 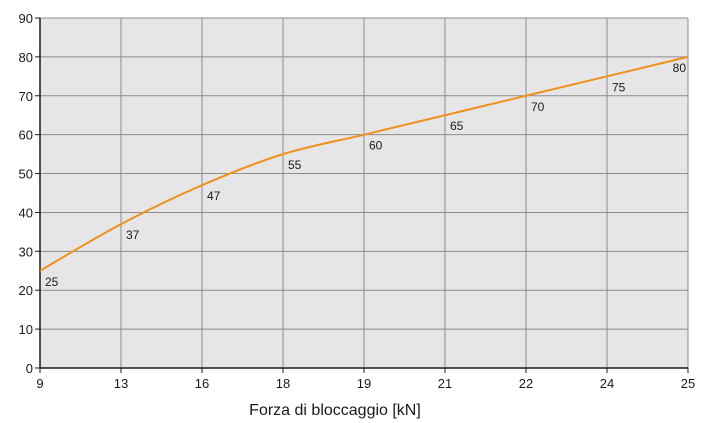 I want to click on data-label: 70, so click(x=538, y=107).